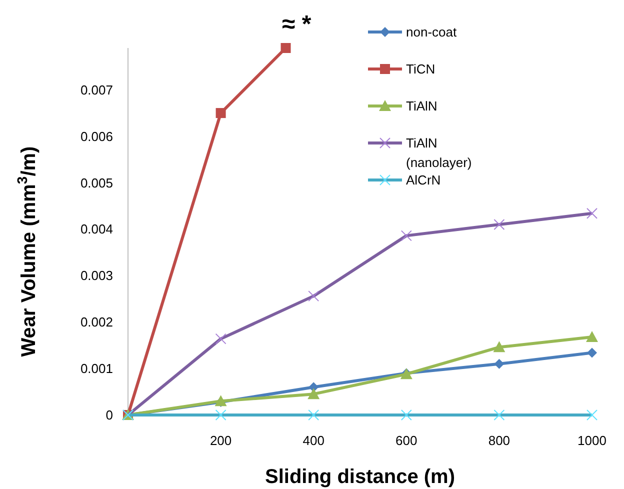 The image size is (624, 489). What do you see at coordinates (431, 32) in the screenshot?
I see `legend-label: non-coat` at bounding box center [431, 32].